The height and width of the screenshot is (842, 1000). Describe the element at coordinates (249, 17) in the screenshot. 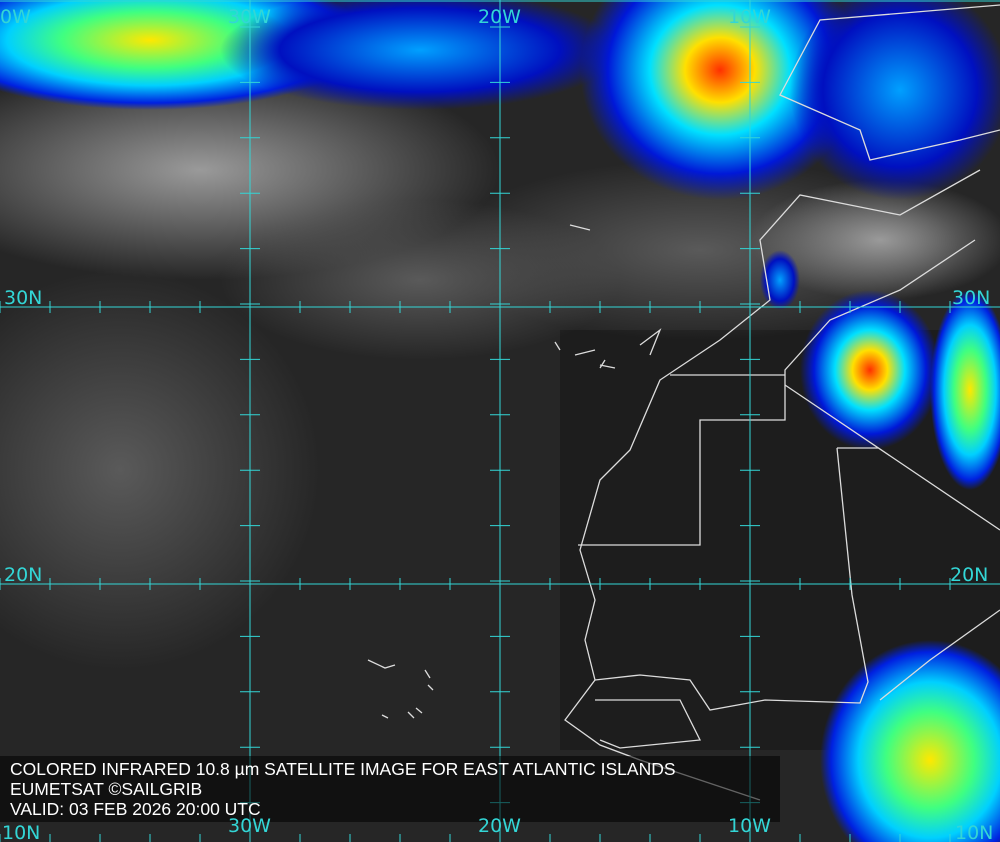

I see `top-label-30w: 30W` at that location.